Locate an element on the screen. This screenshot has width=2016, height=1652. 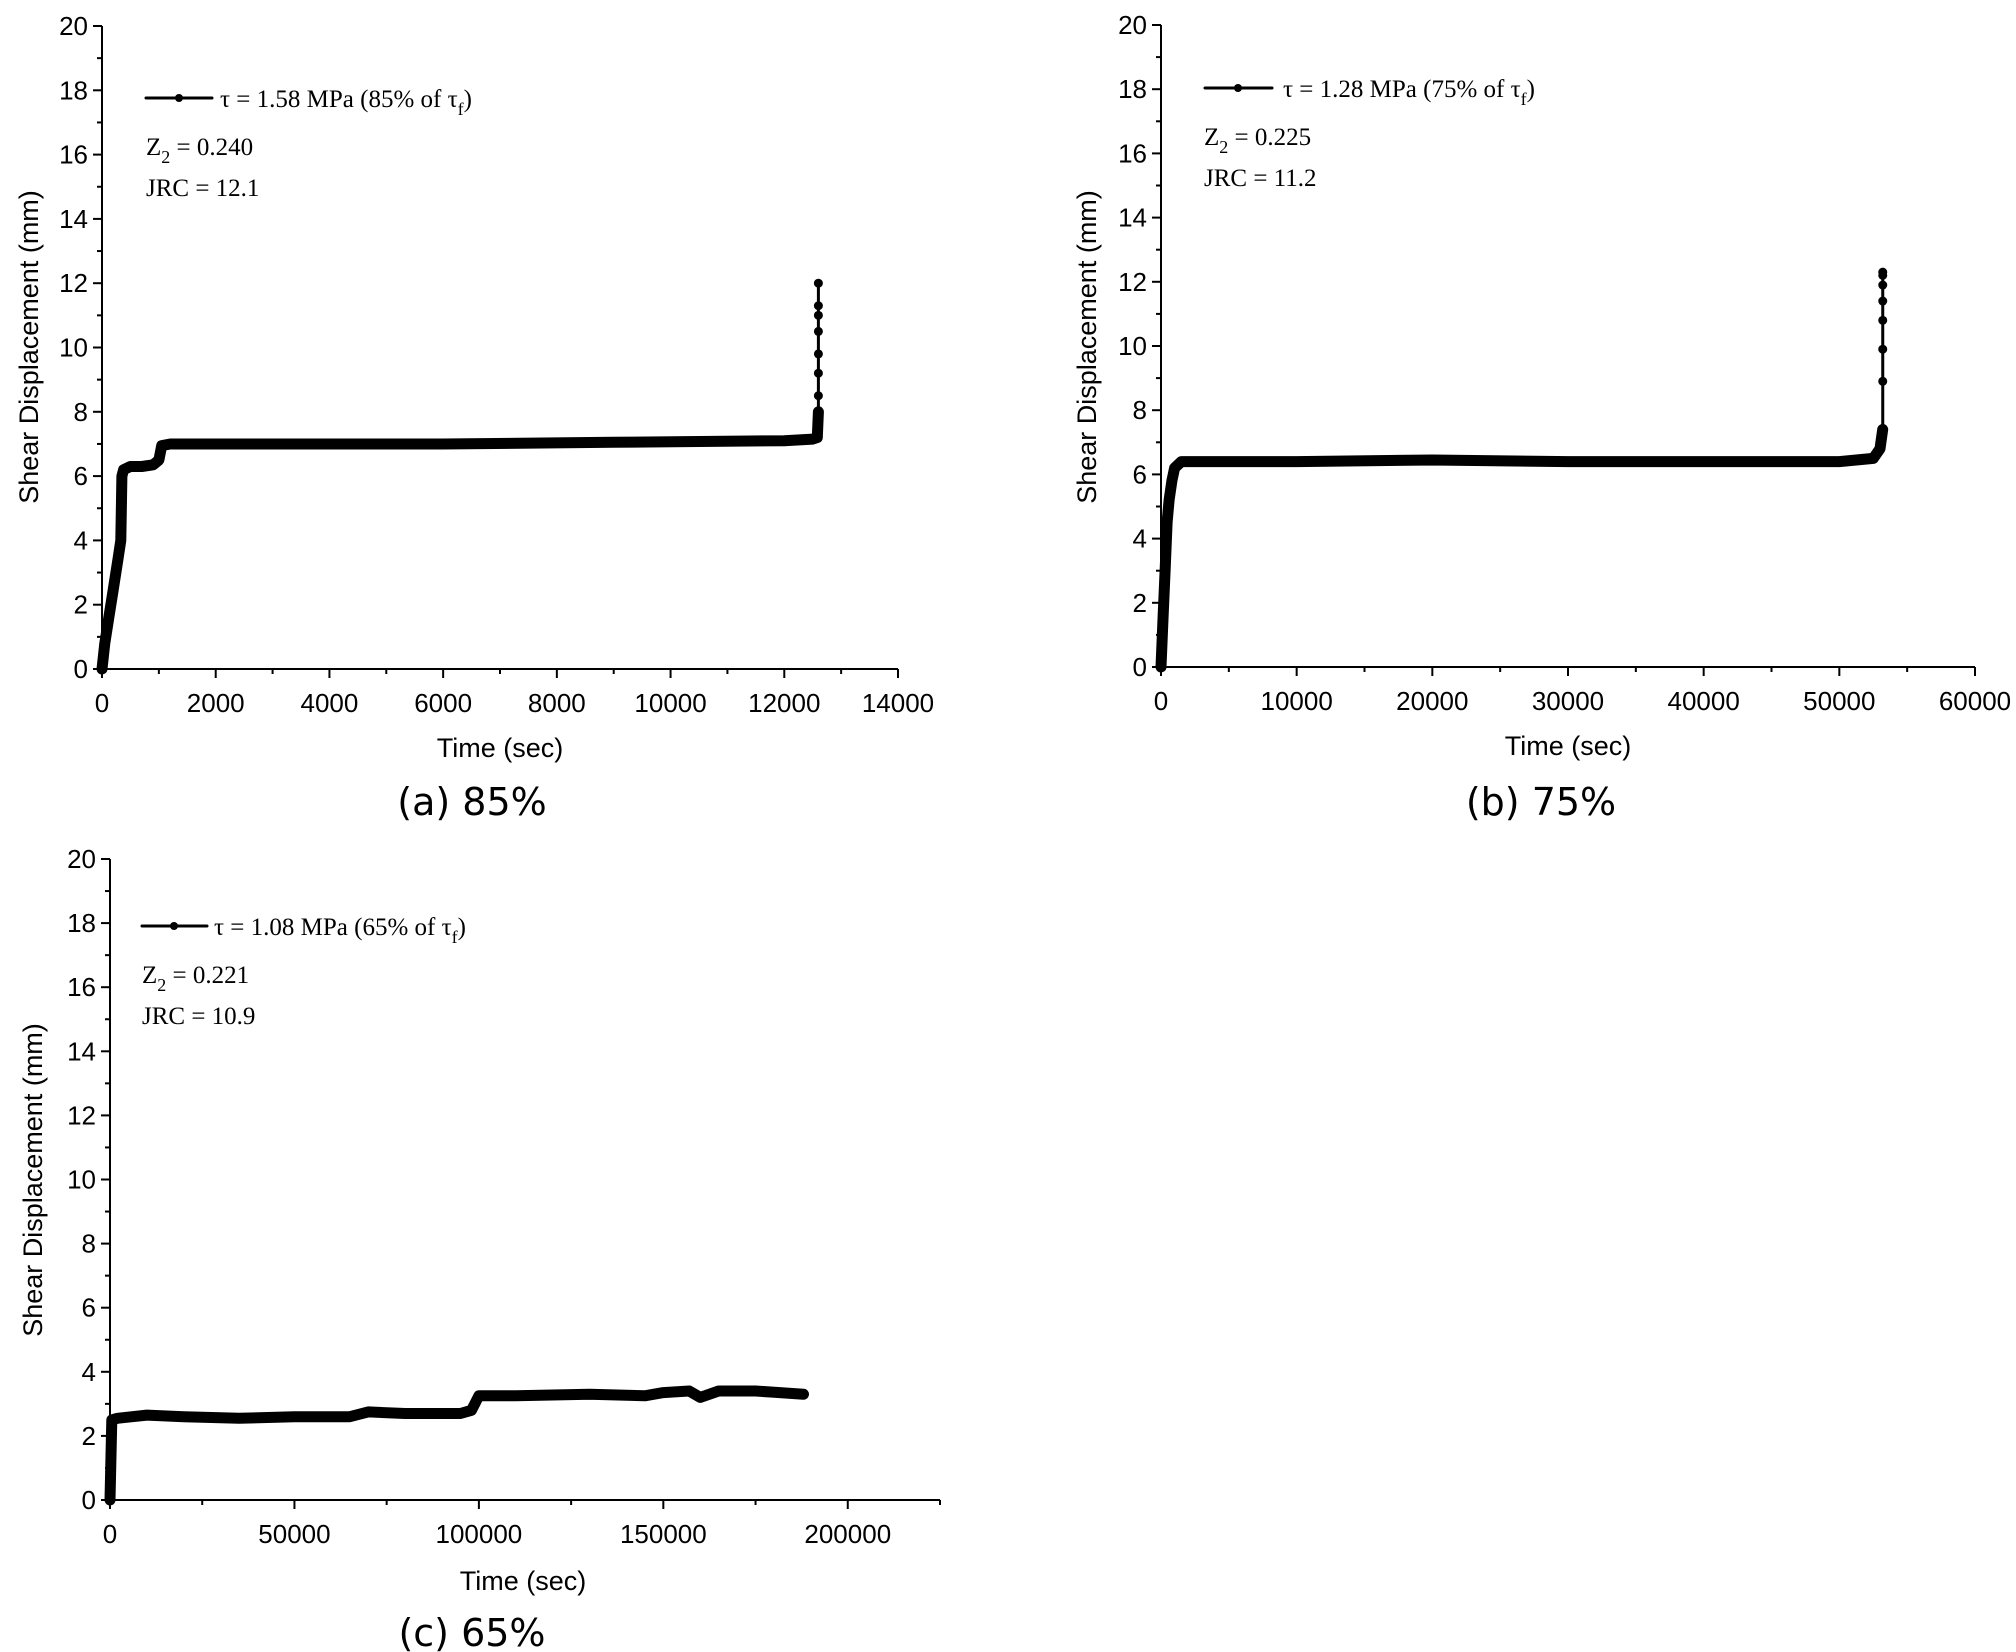
x-tick-label: 12000 is located at coordinates (784, 703).